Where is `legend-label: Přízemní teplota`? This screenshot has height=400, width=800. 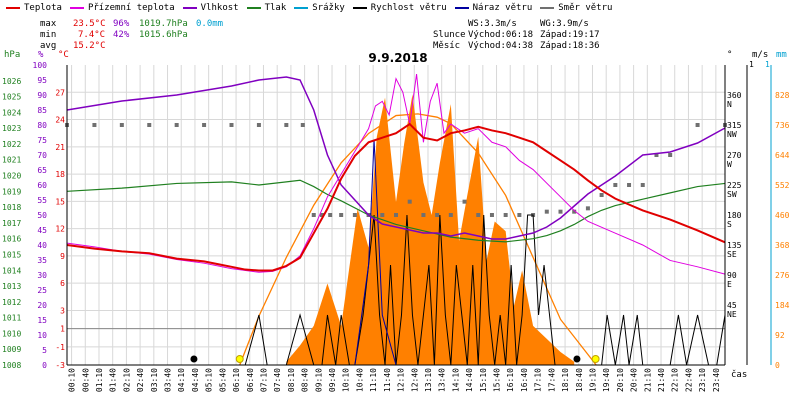
legend-label: Přízemní teplota is located at coordinates (131, 8).